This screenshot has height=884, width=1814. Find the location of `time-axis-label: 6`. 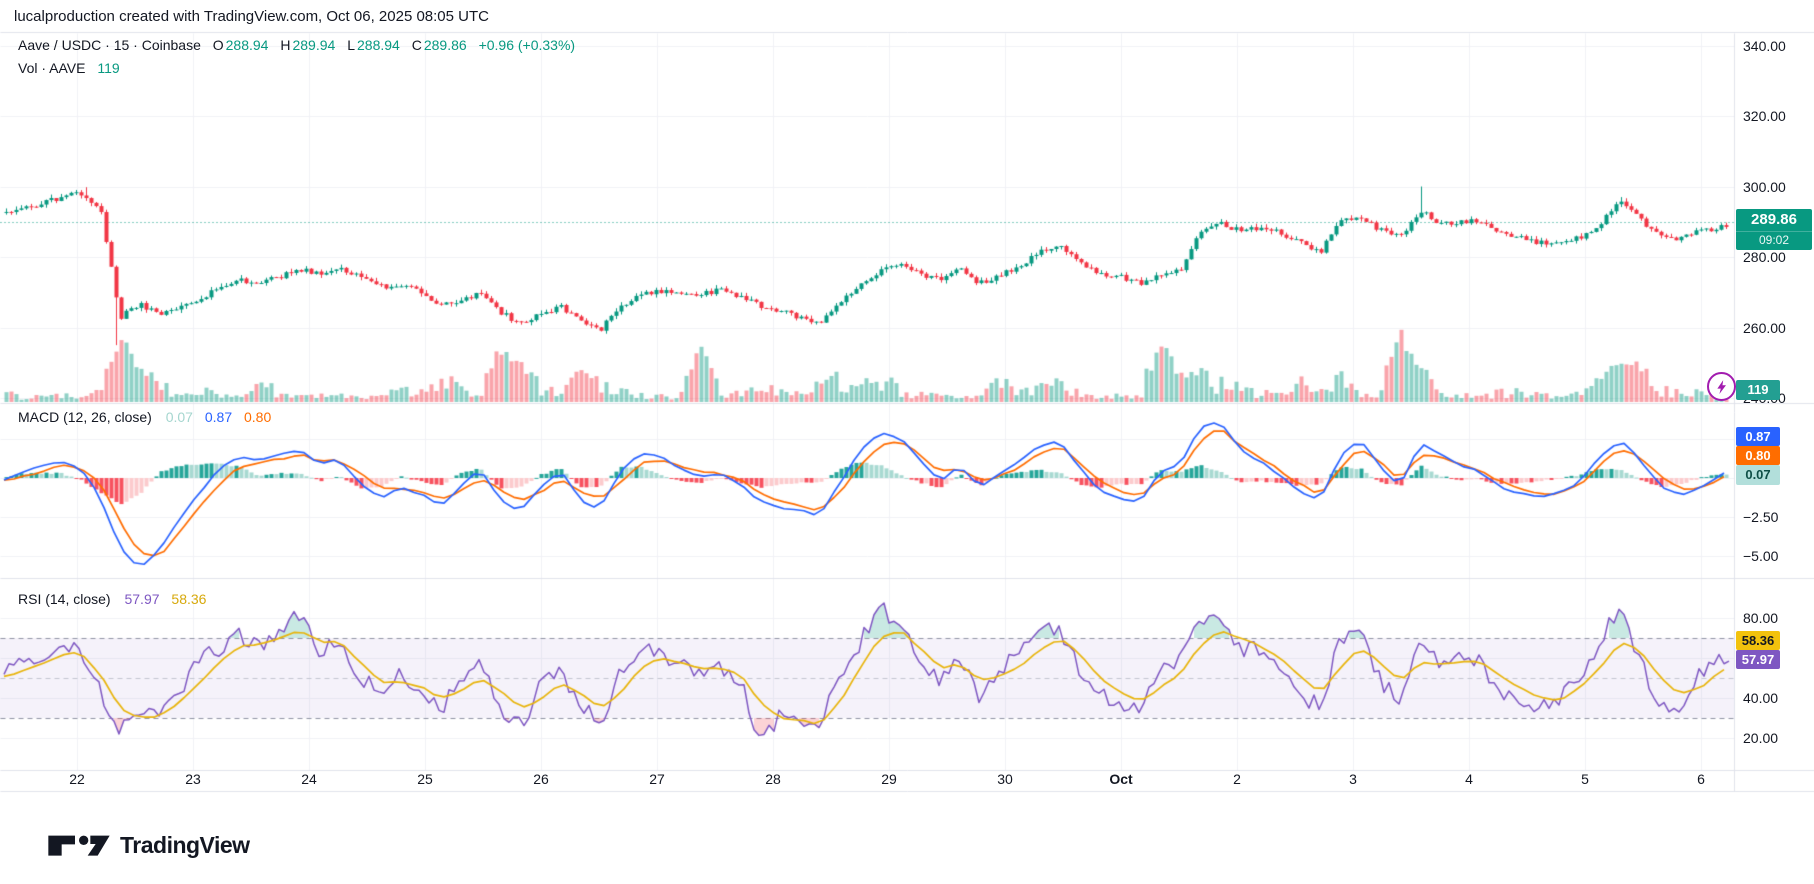

time-axis-label: 6 is located at coordinates (1701, 779).